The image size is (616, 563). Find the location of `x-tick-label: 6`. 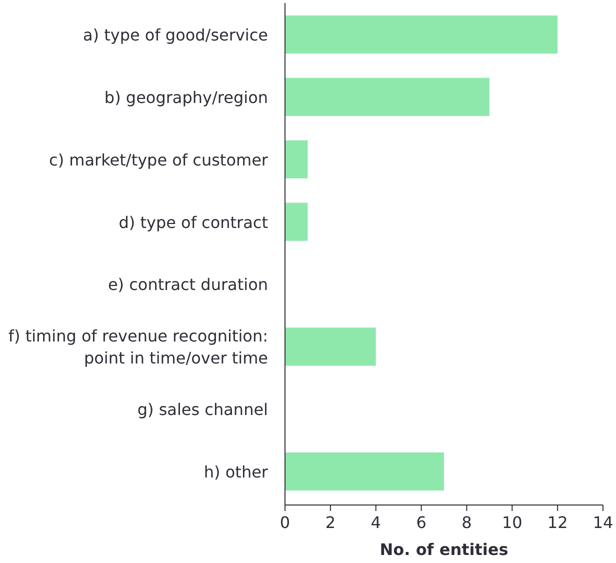

x-tick-label: 6 is located at coordinates (421, 522).